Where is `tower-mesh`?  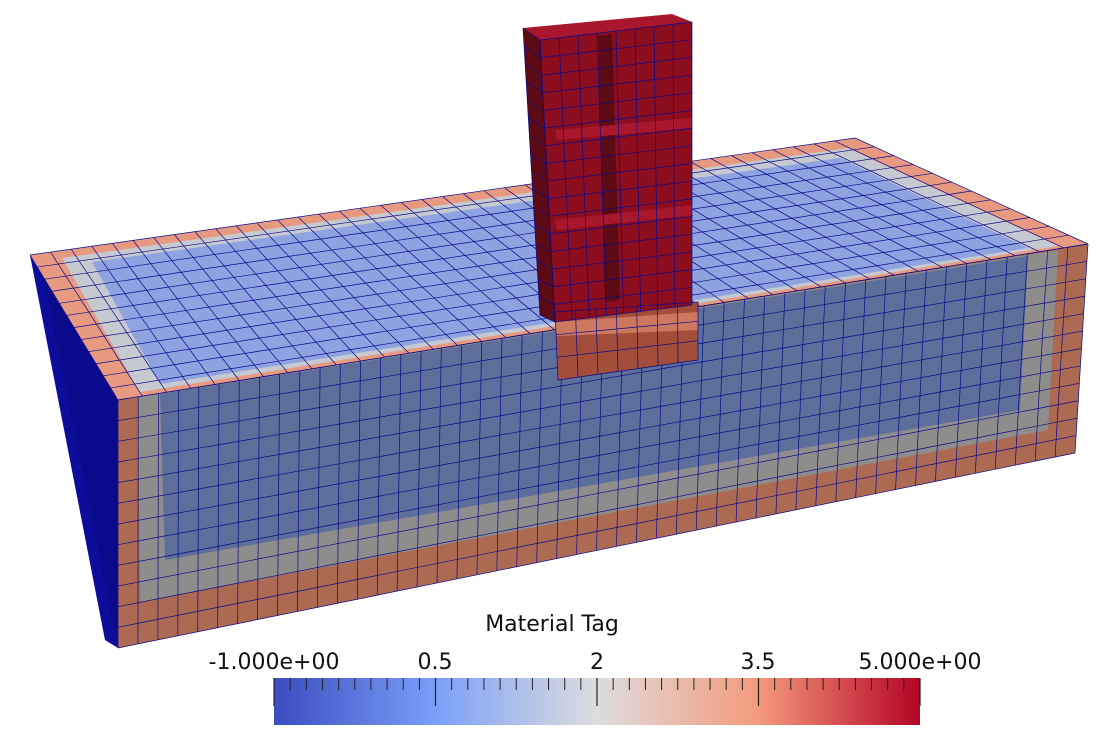
tower-mesh is located at coordinates (610, 201).